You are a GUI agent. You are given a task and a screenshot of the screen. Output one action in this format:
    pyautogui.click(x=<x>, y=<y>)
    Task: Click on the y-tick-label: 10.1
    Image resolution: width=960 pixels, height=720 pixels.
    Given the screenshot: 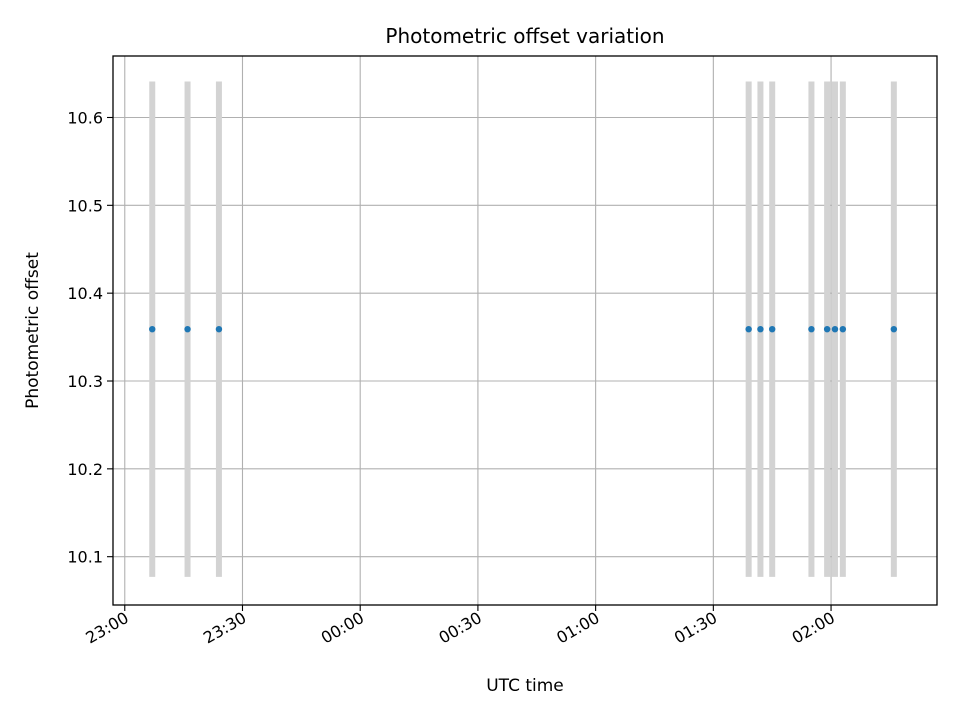 What is the action you would take?
    pyautogui.click(x=85, y=557)
    